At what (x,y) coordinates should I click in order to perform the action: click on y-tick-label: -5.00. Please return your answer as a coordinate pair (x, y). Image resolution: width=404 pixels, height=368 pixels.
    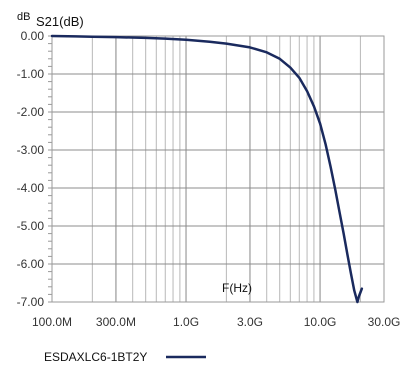
    Looking at the image, I should click on (31, 226).